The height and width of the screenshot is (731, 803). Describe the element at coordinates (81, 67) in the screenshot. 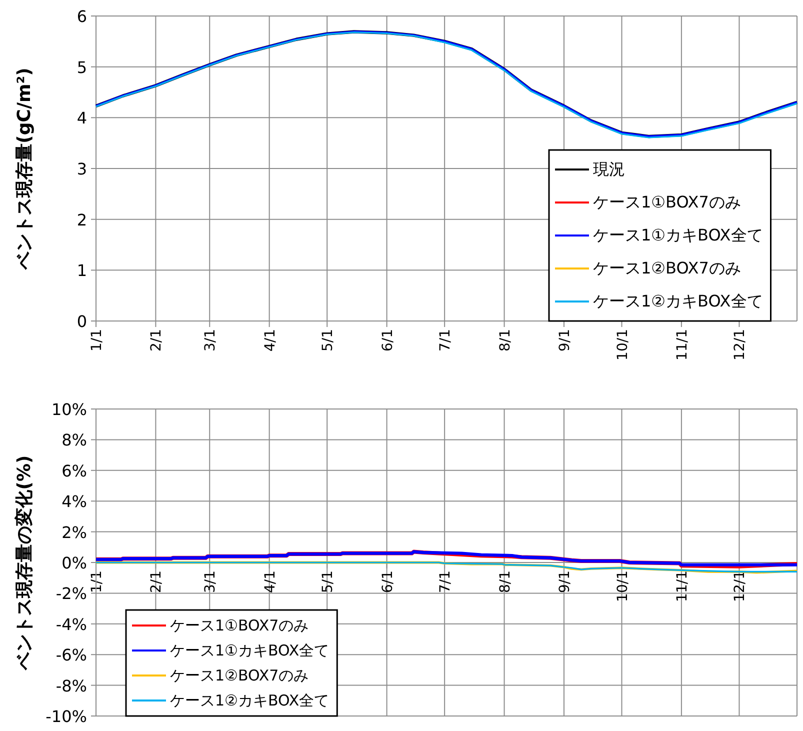

I see `y-tick-label: 5` at that location.